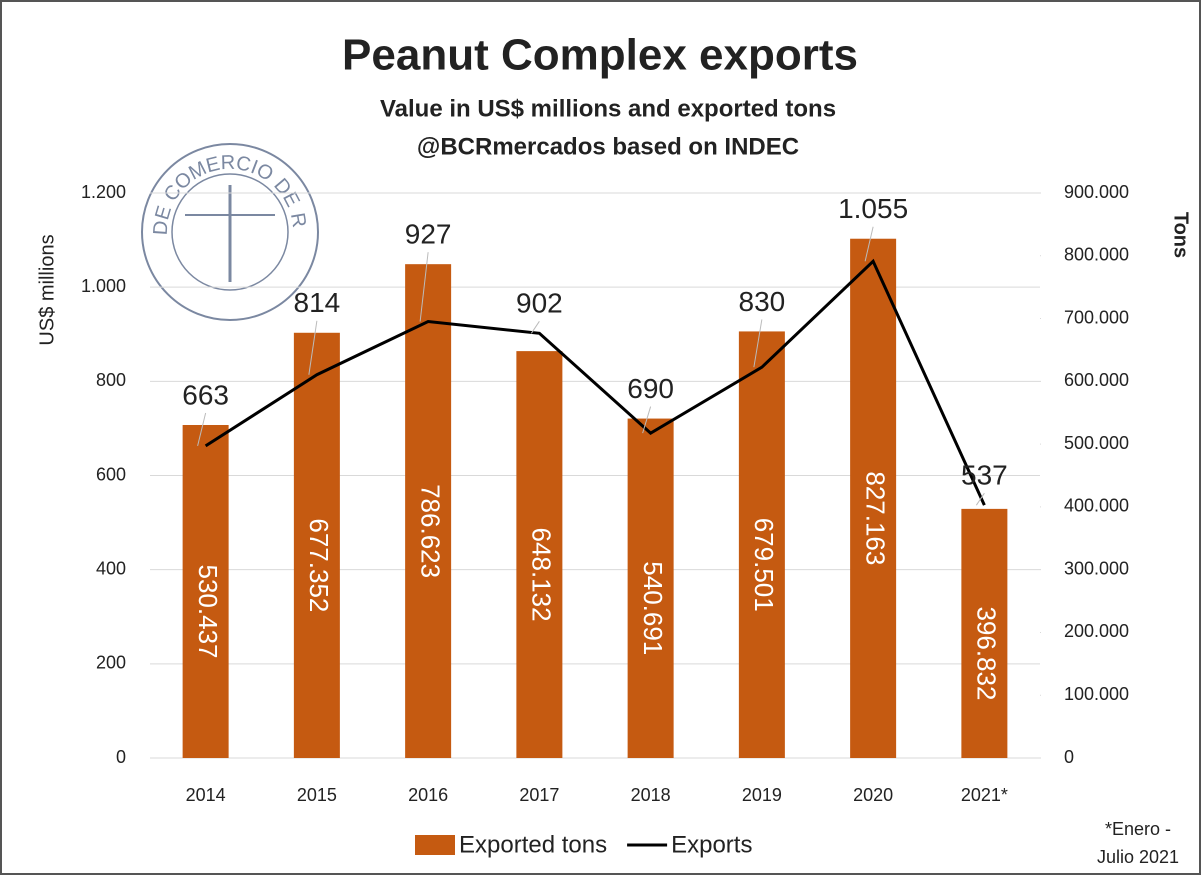 This screenshot has width=1201, height=875. Describe the element at coordinates (984, 475) in the screenshot. I see `line-value-label: 537` at that location.